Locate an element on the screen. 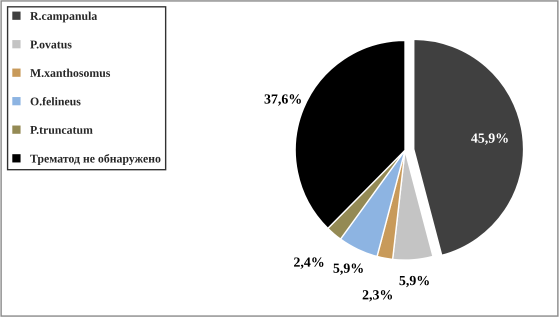 This screenshot has height=317, width=559. legend-label: M.xanthosomus is located at coordinates (70, 72).